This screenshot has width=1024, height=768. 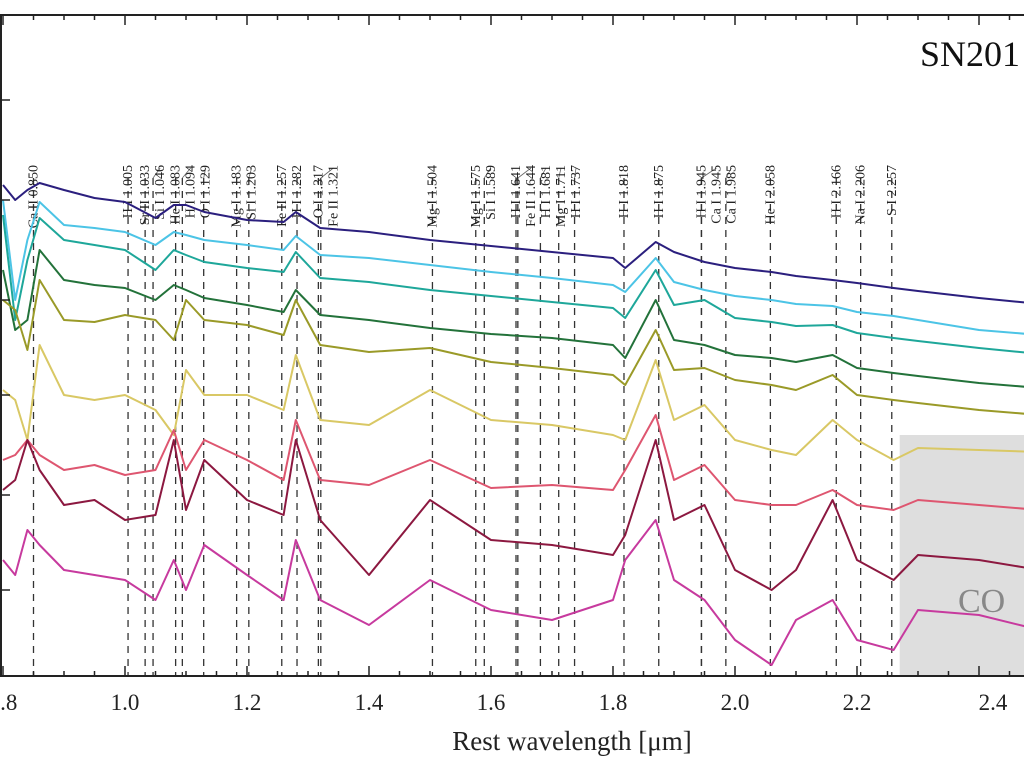 What do you see at coordinates (531, 196) in the screenshot?
I see `line-id-label: Fe II 1.644` at bounding box center [531, 196].